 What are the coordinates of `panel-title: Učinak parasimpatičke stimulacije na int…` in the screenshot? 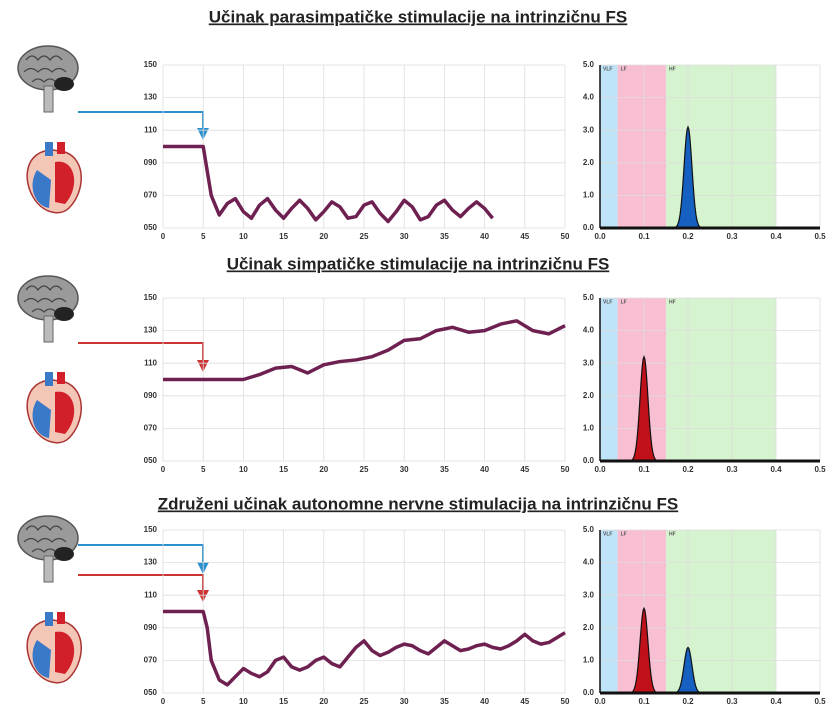 It's located at (418, 16).